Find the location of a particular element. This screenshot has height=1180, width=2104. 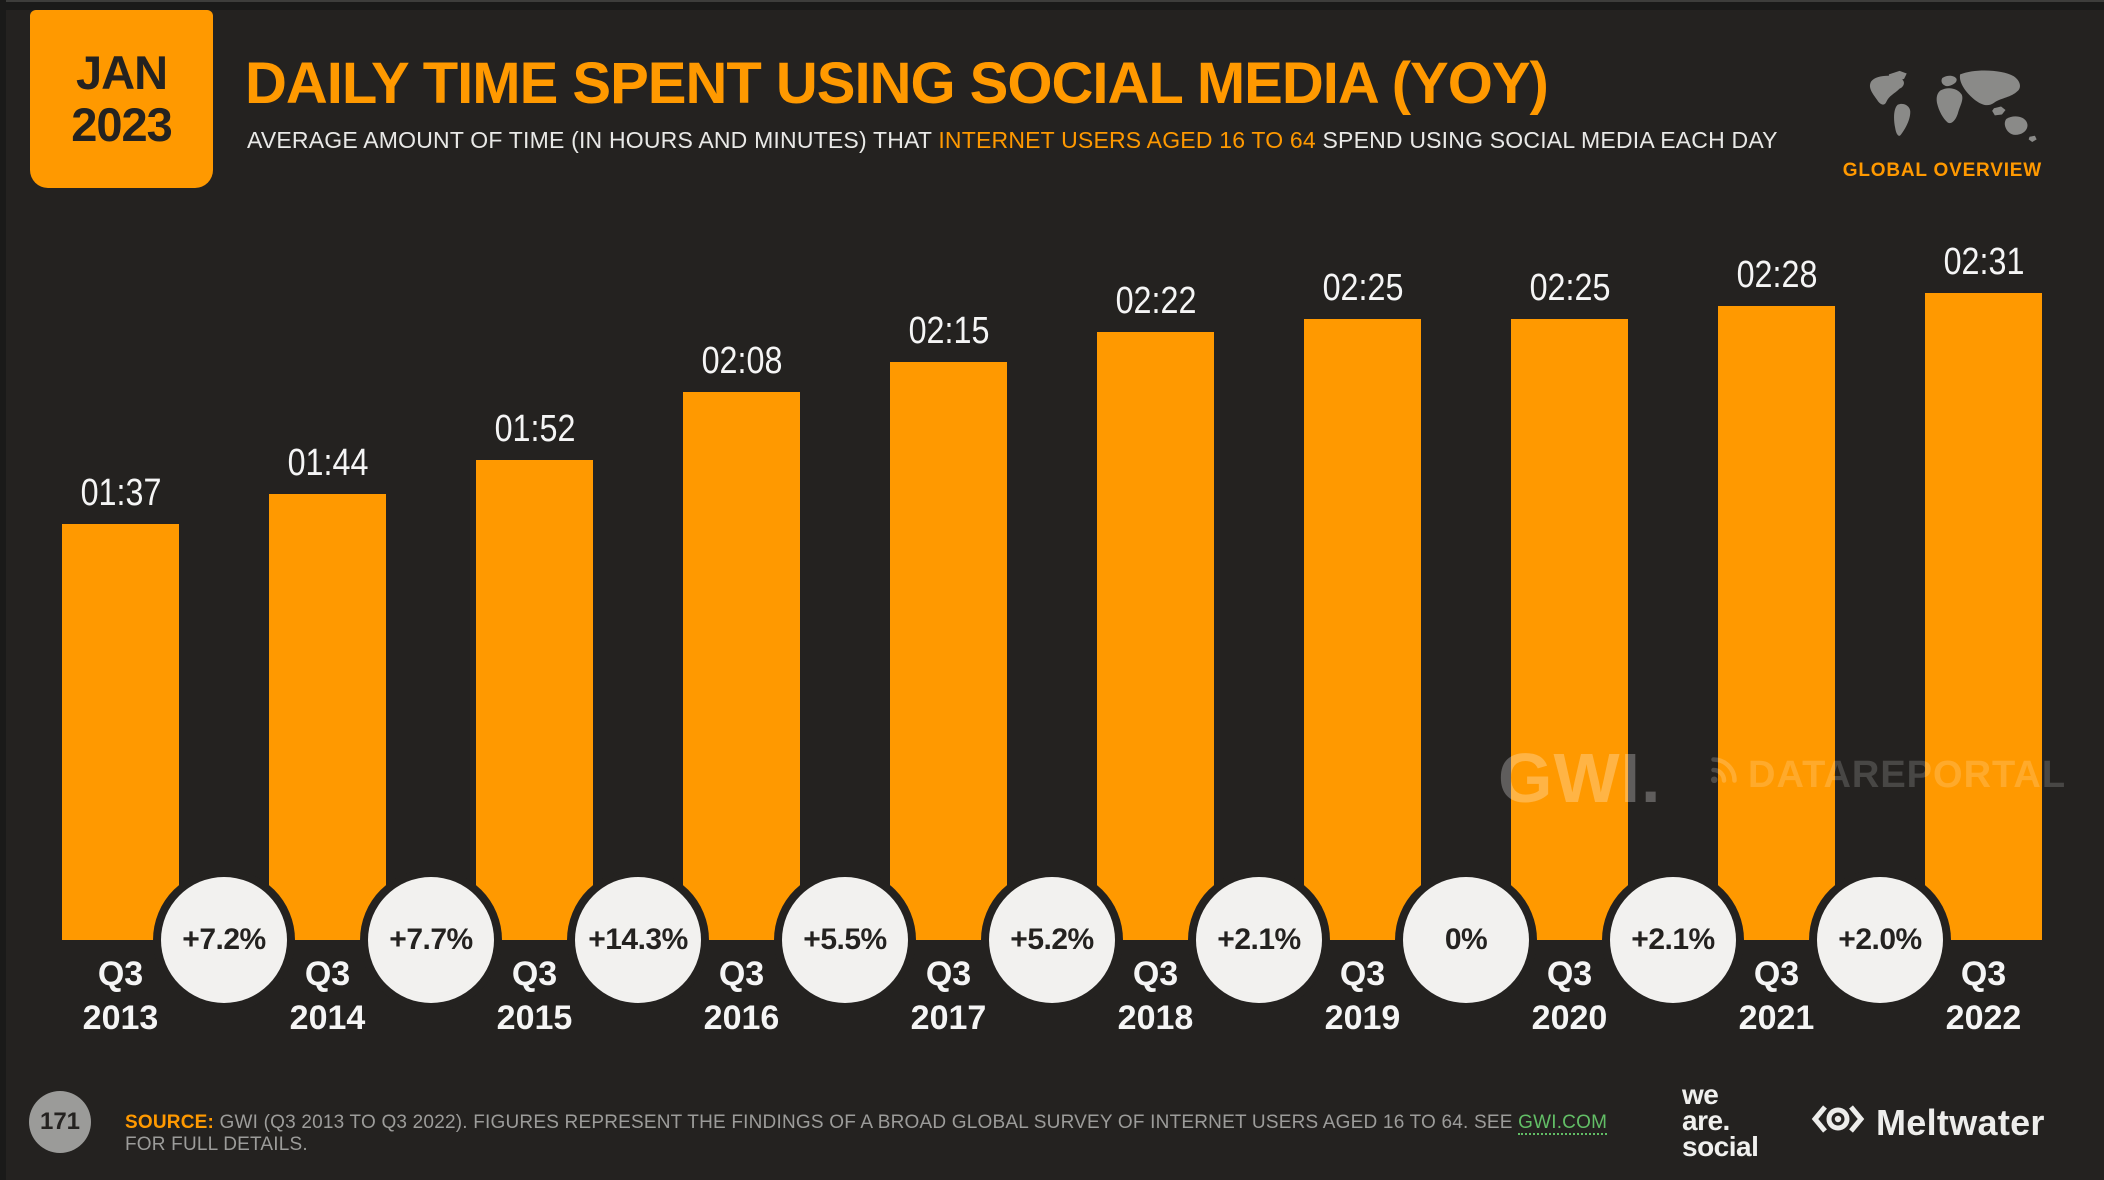

yoy-bubble-label: 0% is located at coordinates (1466, 939).